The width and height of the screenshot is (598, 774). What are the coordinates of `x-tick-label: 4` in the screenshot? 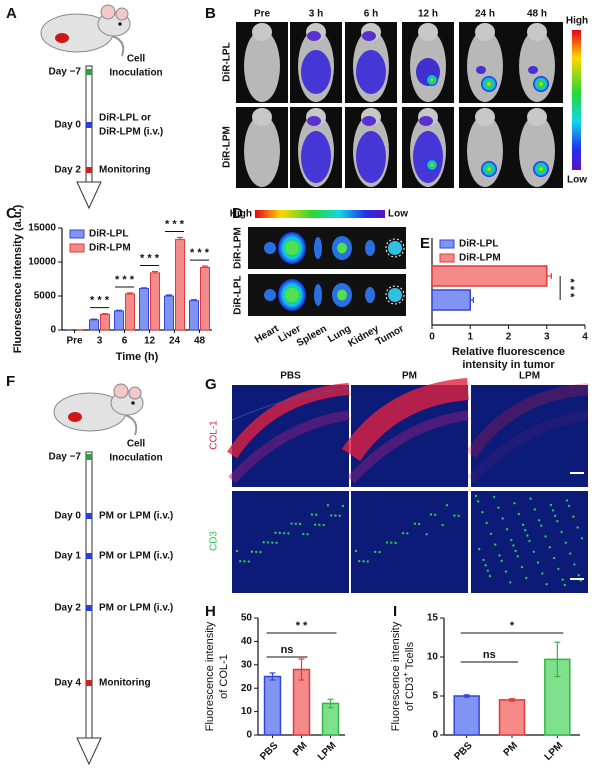 It's located at (585, 337).